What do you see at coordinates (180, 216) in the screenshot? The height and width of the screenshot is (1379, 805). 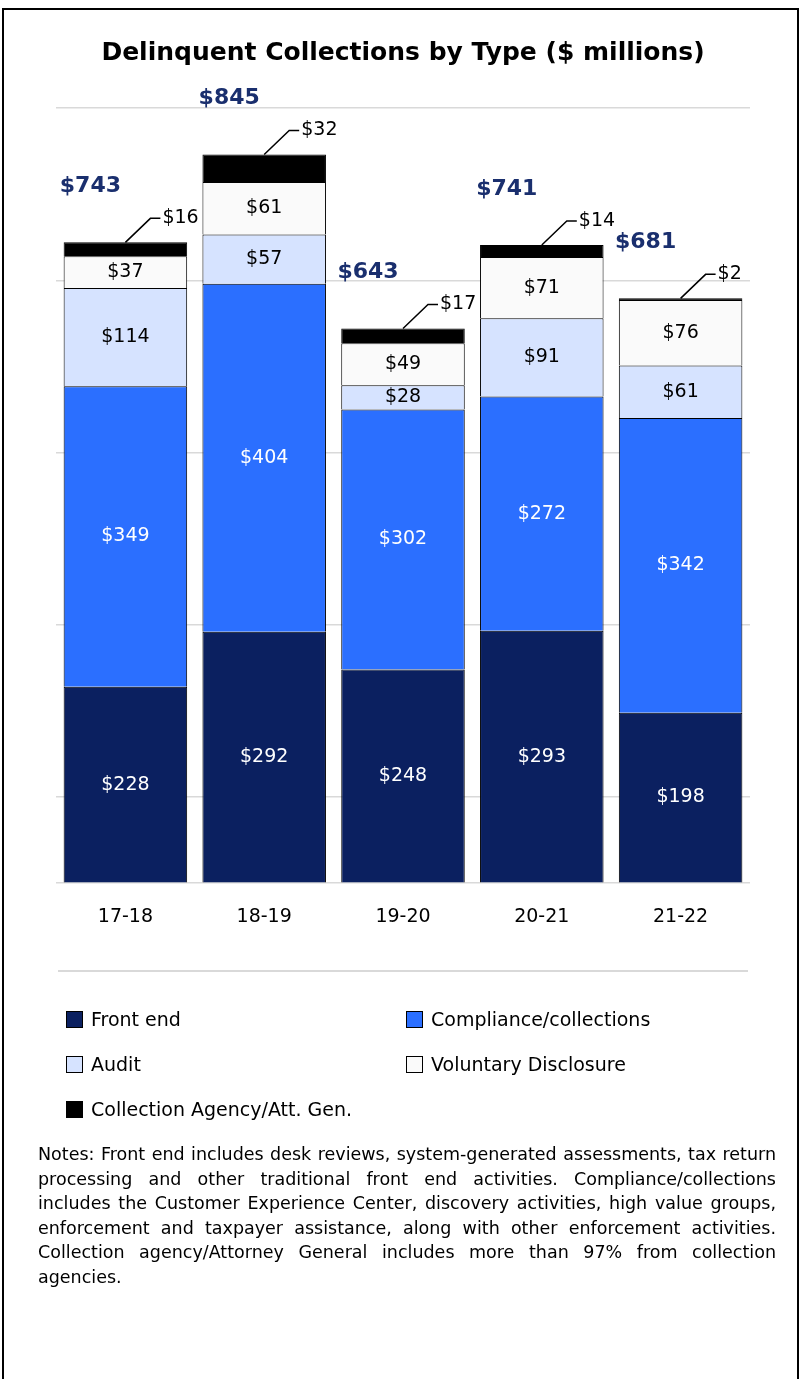 I see `data-label: $16` at bounding box center [180, 216].